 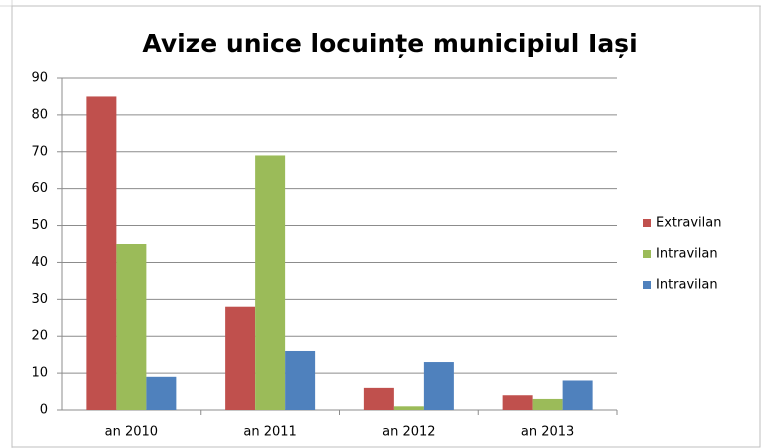 What do you see at coordinates (39, 336) in the screenshot?
I see `y-tick-label: 20` at bounding box center [39, 336].